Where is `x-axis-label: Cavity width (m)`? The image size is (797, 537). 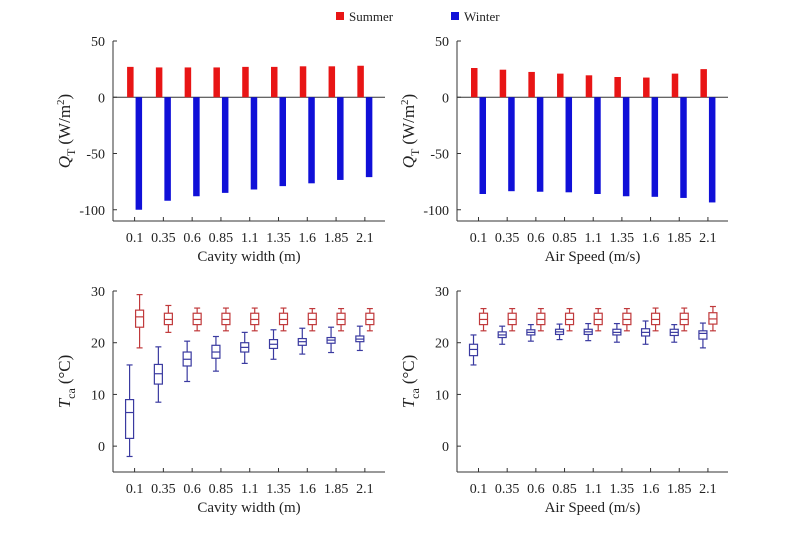 x-axis-label: Cavity width (m) is located at coordinates (248, 257).